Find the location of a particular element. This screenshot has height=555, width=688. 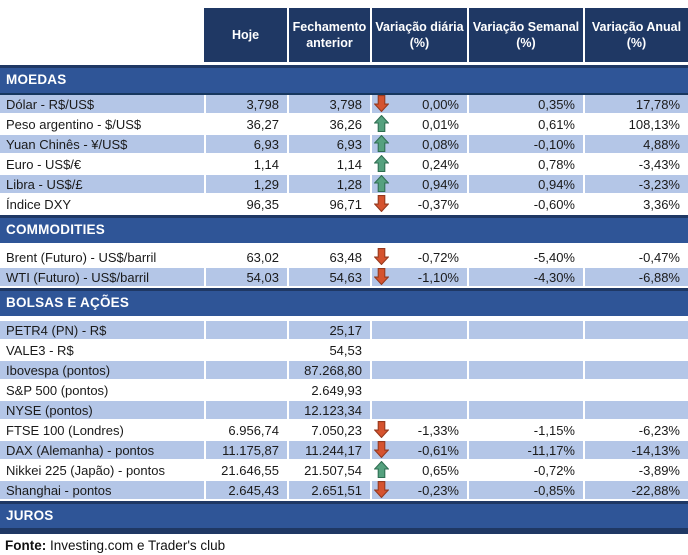

table-row: Euro - US$/€ 1,14 1,14 0,24% 0,78% -3,43% is located at coordinates (344, 165).